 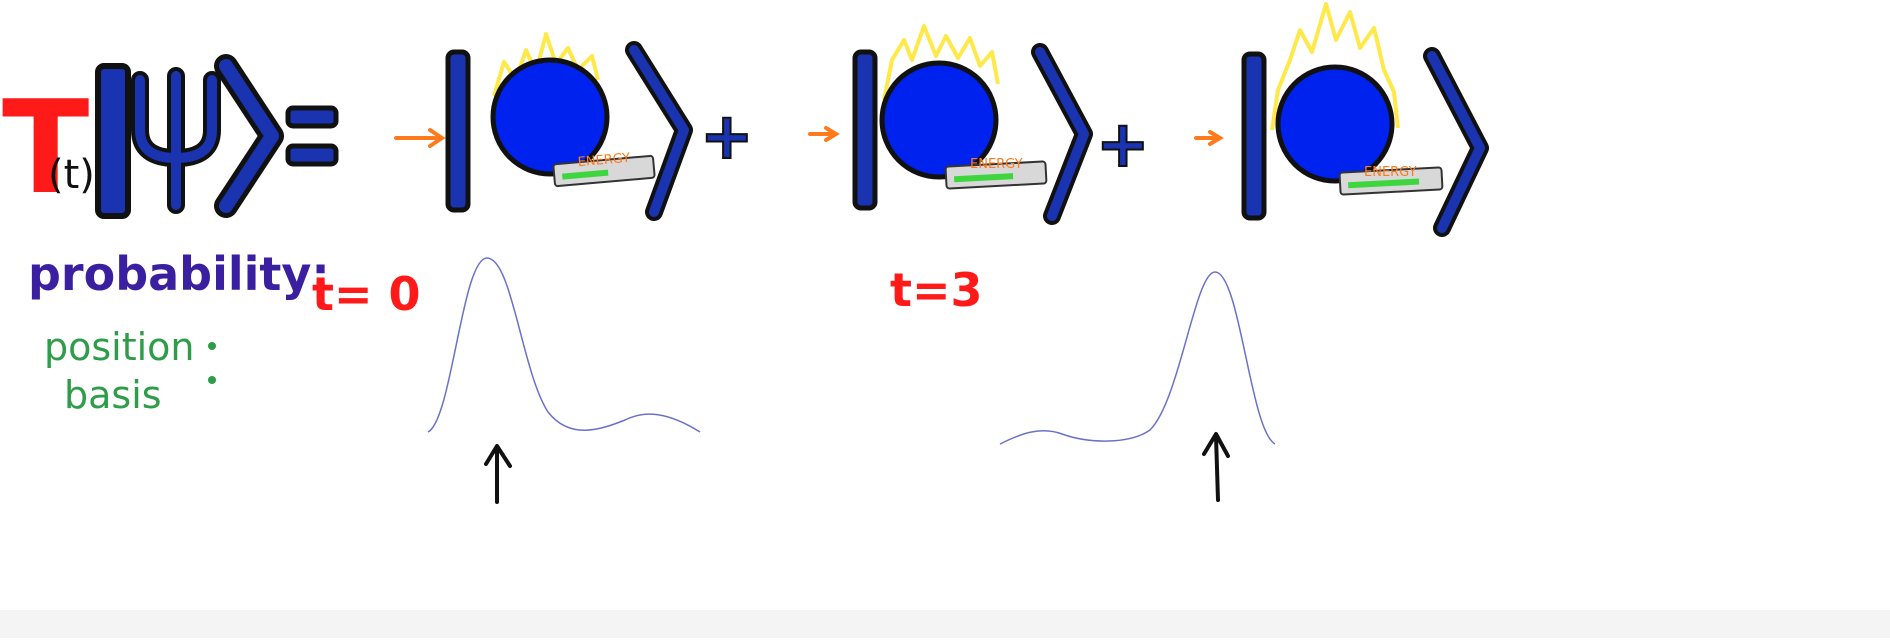 What do you see at coordinates (312, 136) in the screenshot?
I see `equals-sign` at bounding box center [312, 136].